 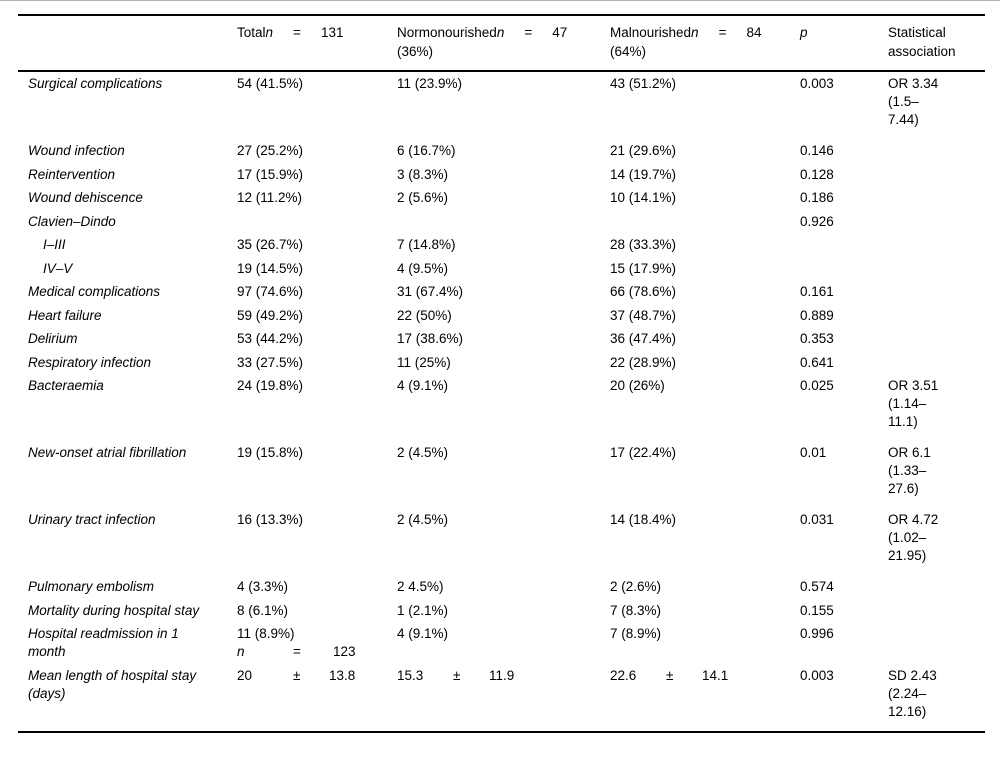 I want to click on cell-total: 33 (27.5%), so click(x=270, y=362).